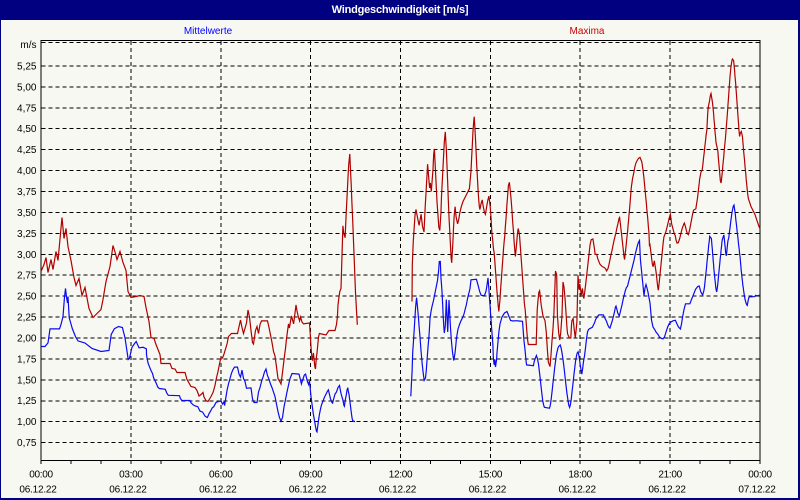  Describe the element at coordinates (27, 213) in the screenshot. I see `svg-text: 3,50` at that location.